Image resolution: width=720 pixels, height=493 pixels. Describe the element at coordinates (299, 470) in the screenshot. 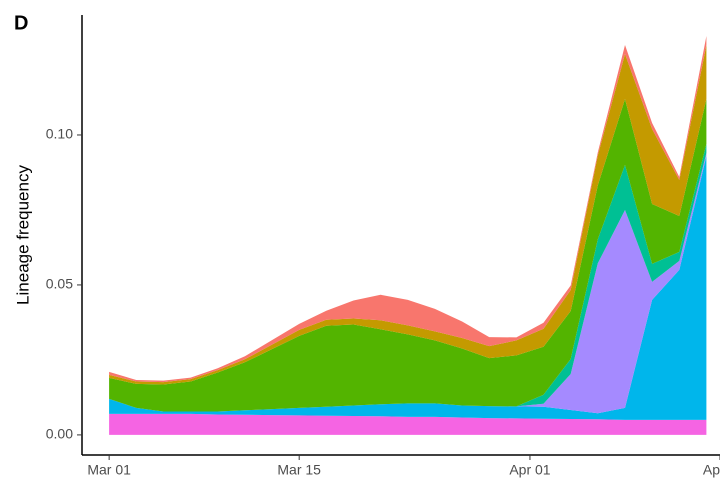

I see `x-tick-label: Mar 15` at that location.